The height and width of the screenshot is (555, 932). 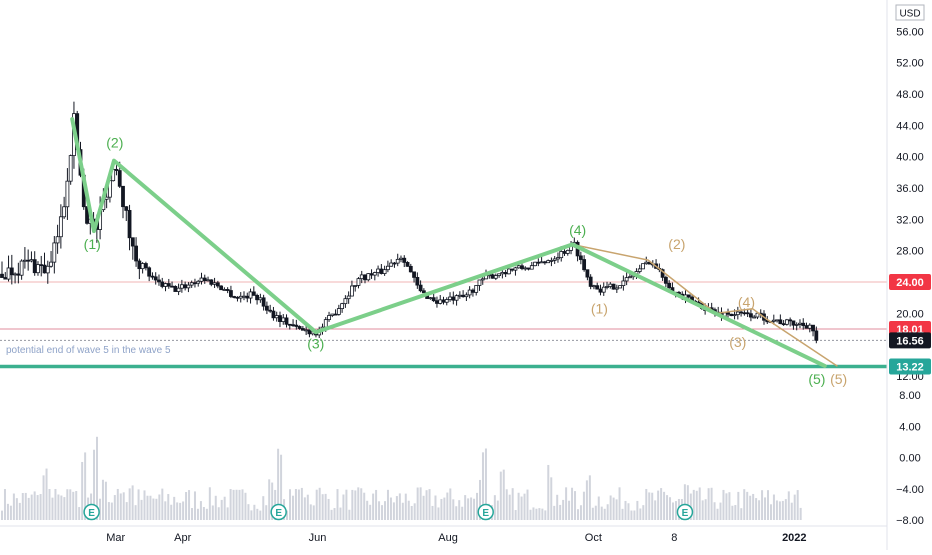 I want to click on earnings-marker-label: E, so click(x=685, y=513).